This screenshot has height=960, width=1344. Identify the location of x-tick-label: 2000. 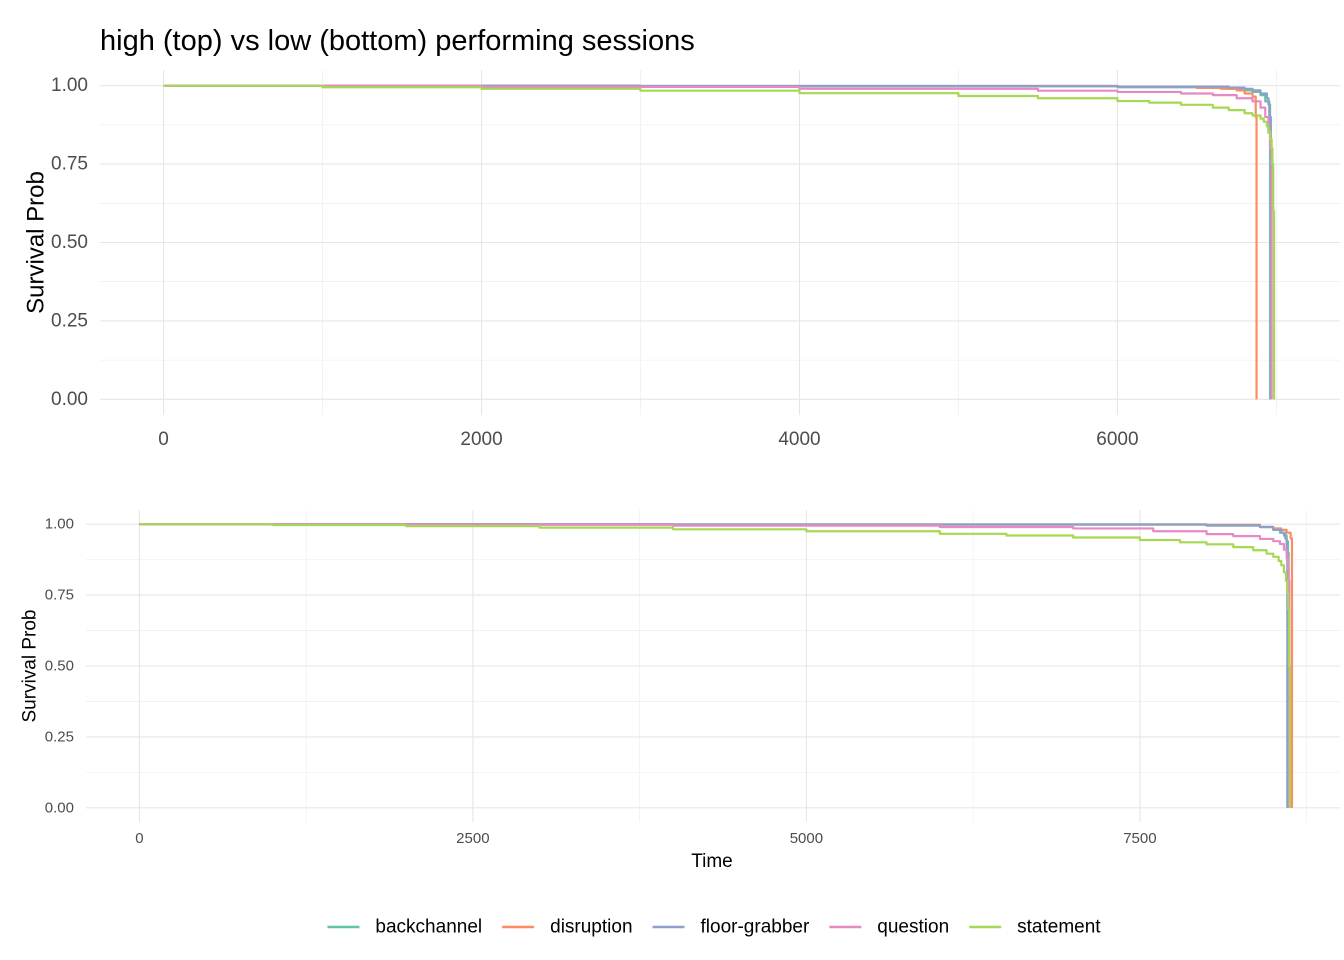
(481, 439).